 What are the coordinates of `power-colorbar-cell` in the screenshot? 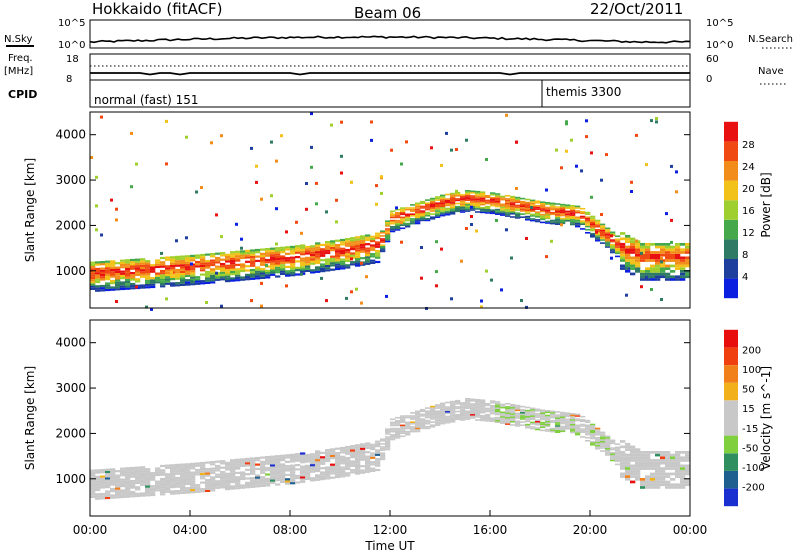 It's located at (731, 131).